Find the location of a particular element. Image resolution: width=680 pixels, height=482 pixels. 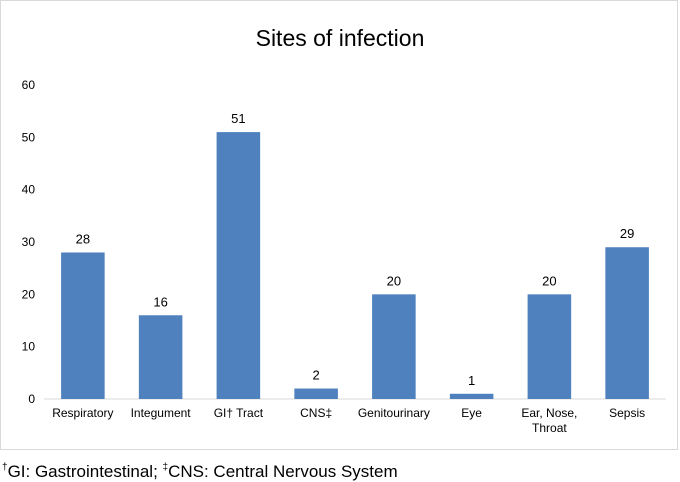

data-label: 16 is located at coordinates (160, 301).